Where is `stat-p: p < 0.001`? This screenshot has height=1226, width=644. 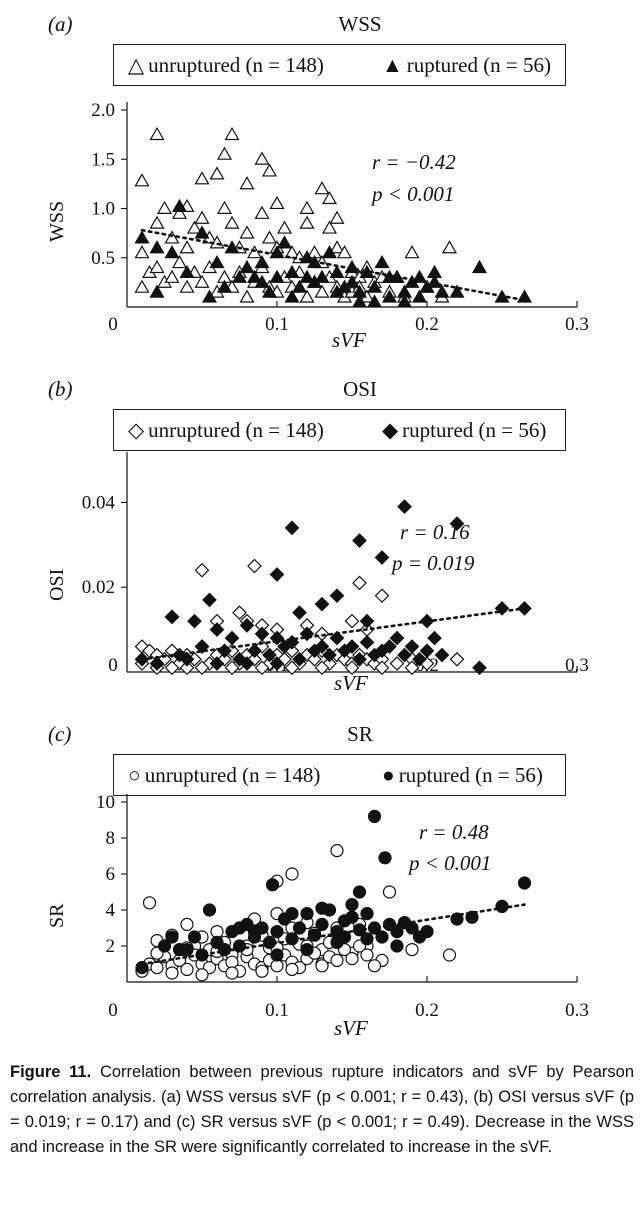 stat-p: p < 0.001 is located at coordinates (450, 863).